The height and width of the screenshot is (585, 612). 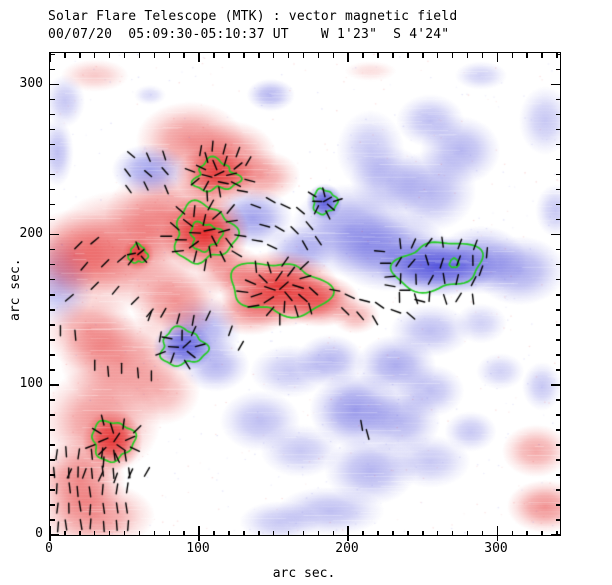 I want to click on x-tick-label: 300, so click(x=496, y=548).